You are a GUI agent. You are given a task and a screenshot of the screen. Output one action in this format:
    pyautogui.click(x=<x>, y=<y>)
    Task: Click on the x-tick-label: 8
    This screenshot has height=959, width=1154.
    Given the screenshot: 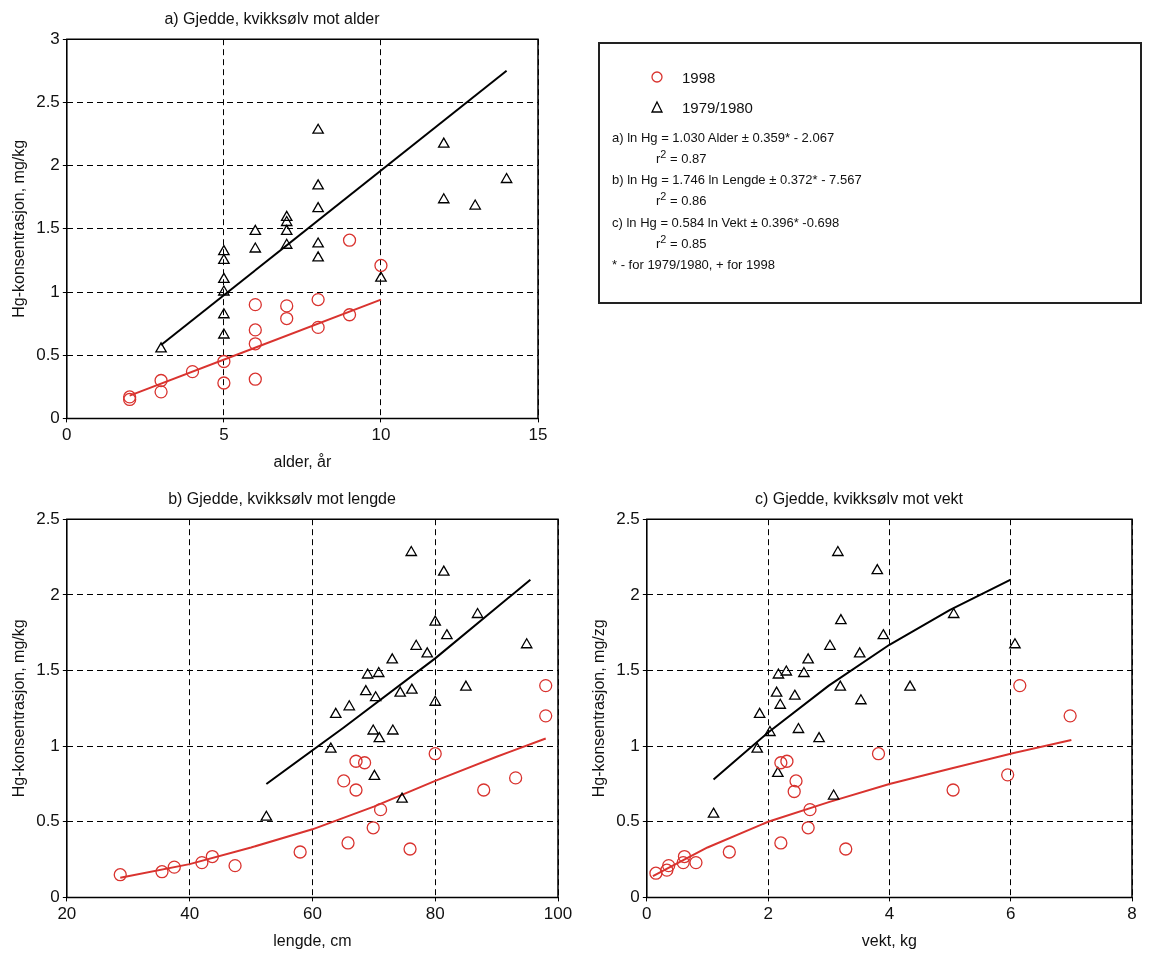 What is the action you would take?
    pyautogui.click(x=1132, y=914)
    